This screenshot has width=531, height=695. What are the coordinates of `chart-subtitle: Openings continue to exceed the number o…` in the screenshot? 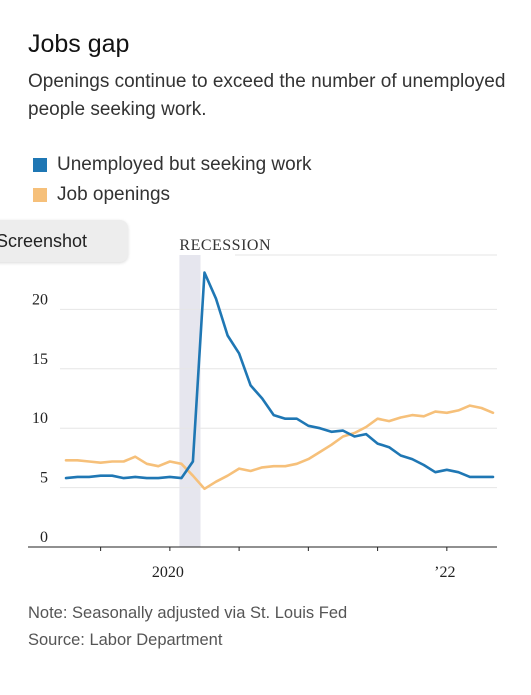 It's located at (267, 95).